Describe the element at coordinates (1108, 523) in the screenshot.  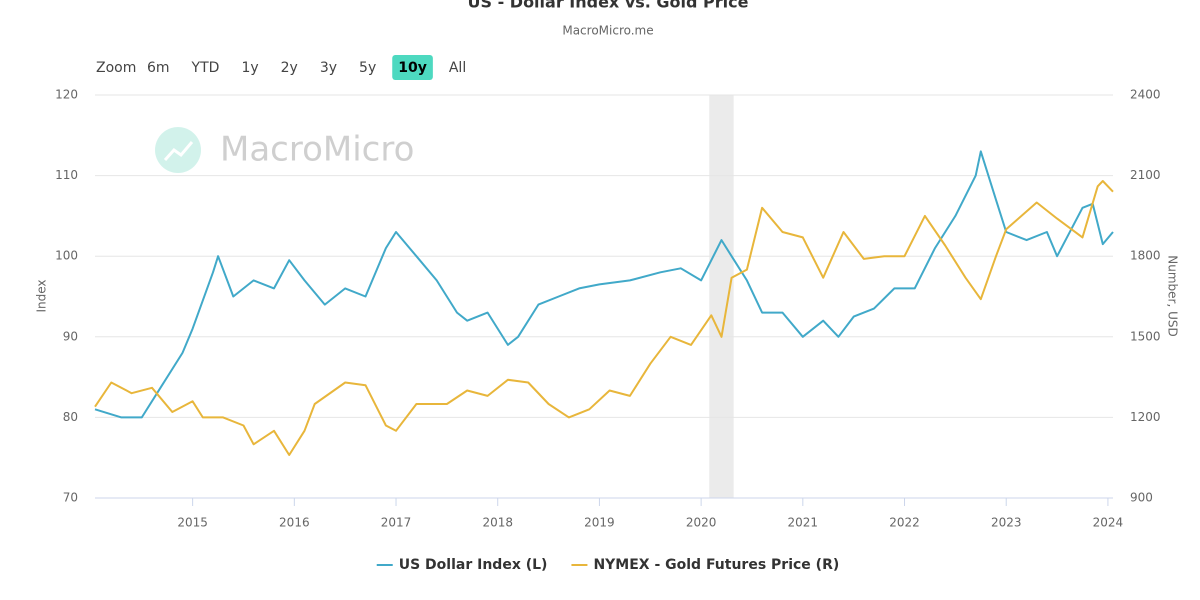
I see `x-tick-label: 2024` at that location.